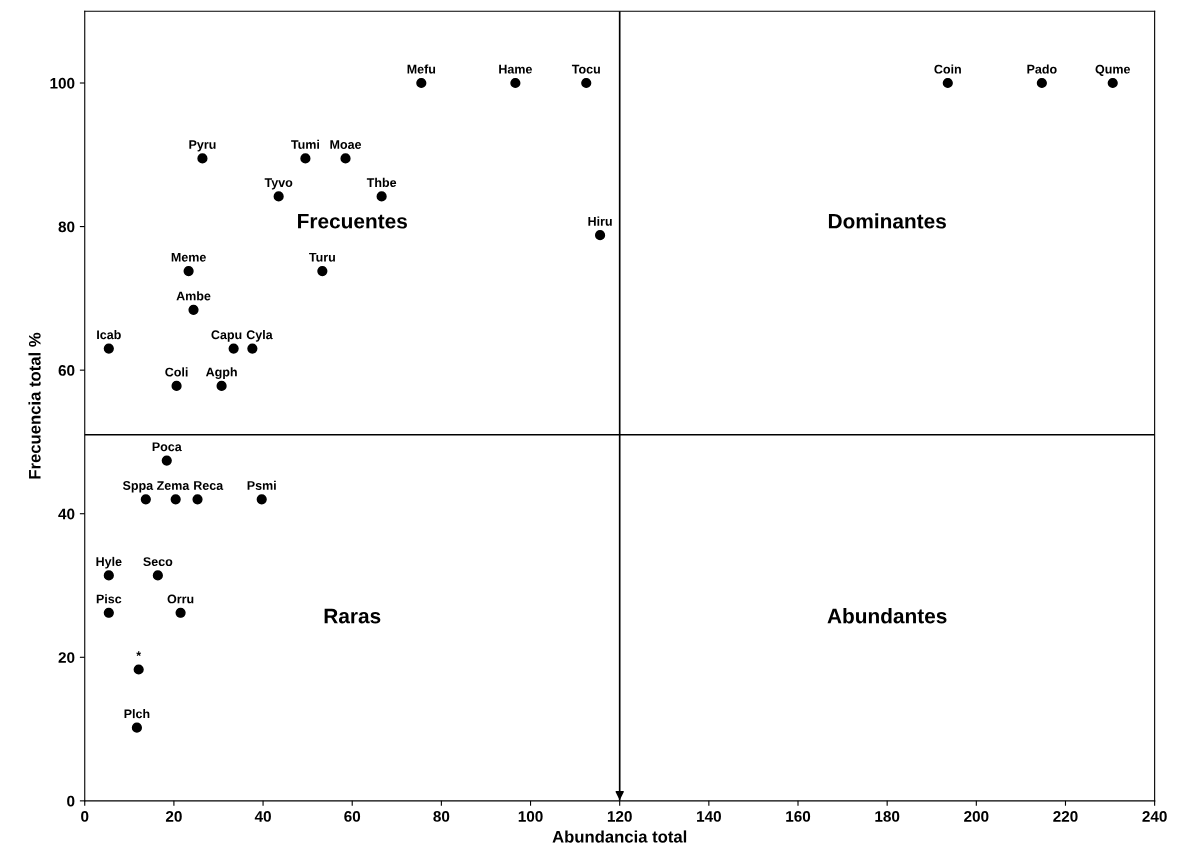  Describe the element at coordinates (352, 221) in the screenshot. I see `annotation: Frecuentes` at that location.